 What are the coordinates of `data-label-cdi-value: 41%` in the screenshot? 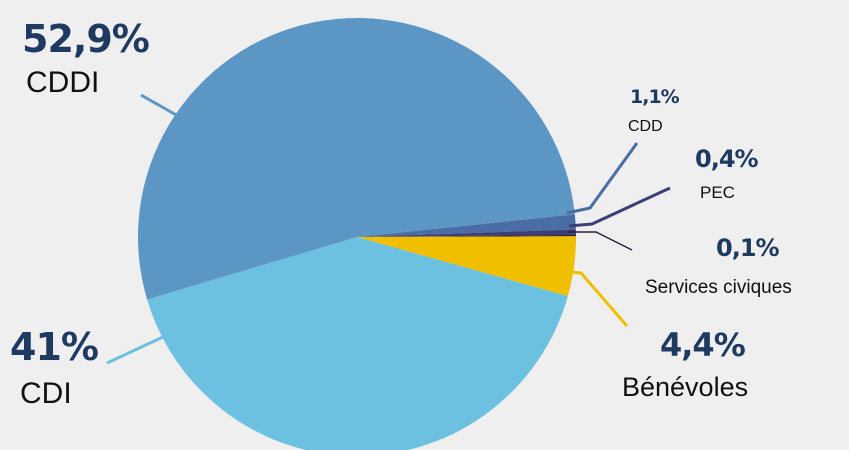 It's located at (54, 347).